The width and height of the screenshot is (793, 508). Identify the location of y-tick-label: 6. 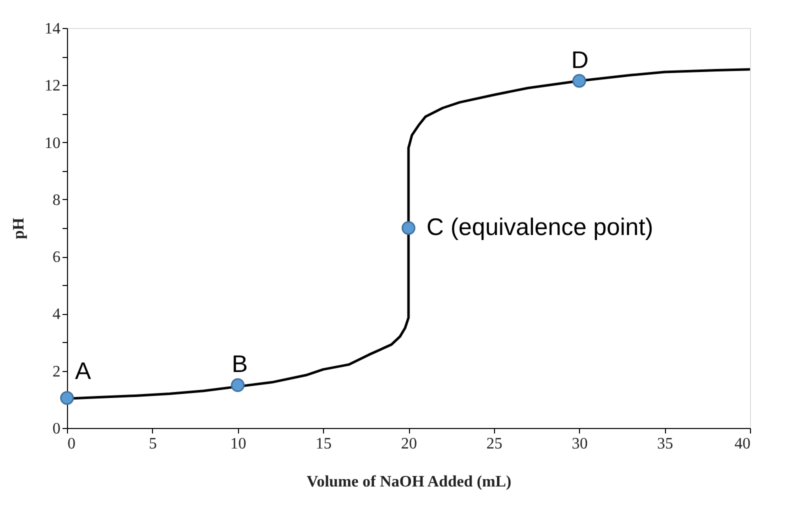
(56, 257).